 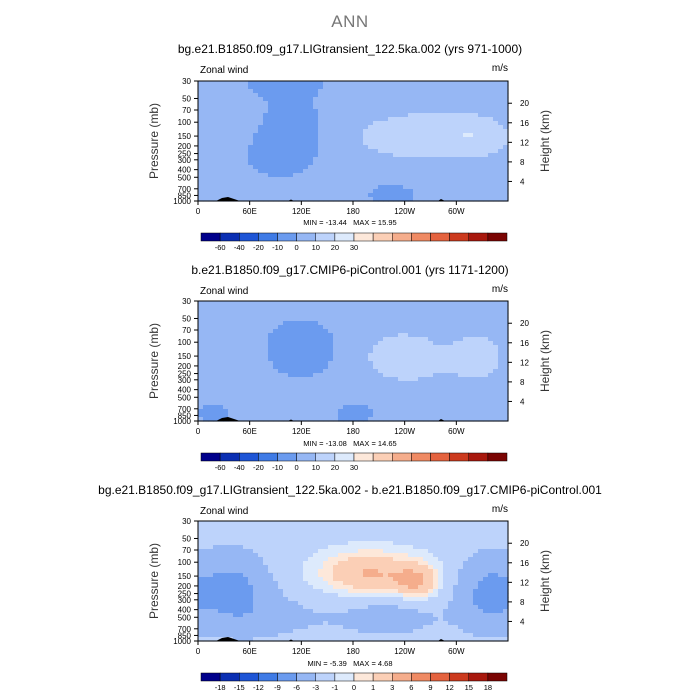 What do you see at coordinates (350, 663) in the screenshot?
I see `panel-3-minmax: MIN = -5.39 MAX = 4.68` at bounding box center [350, 663].